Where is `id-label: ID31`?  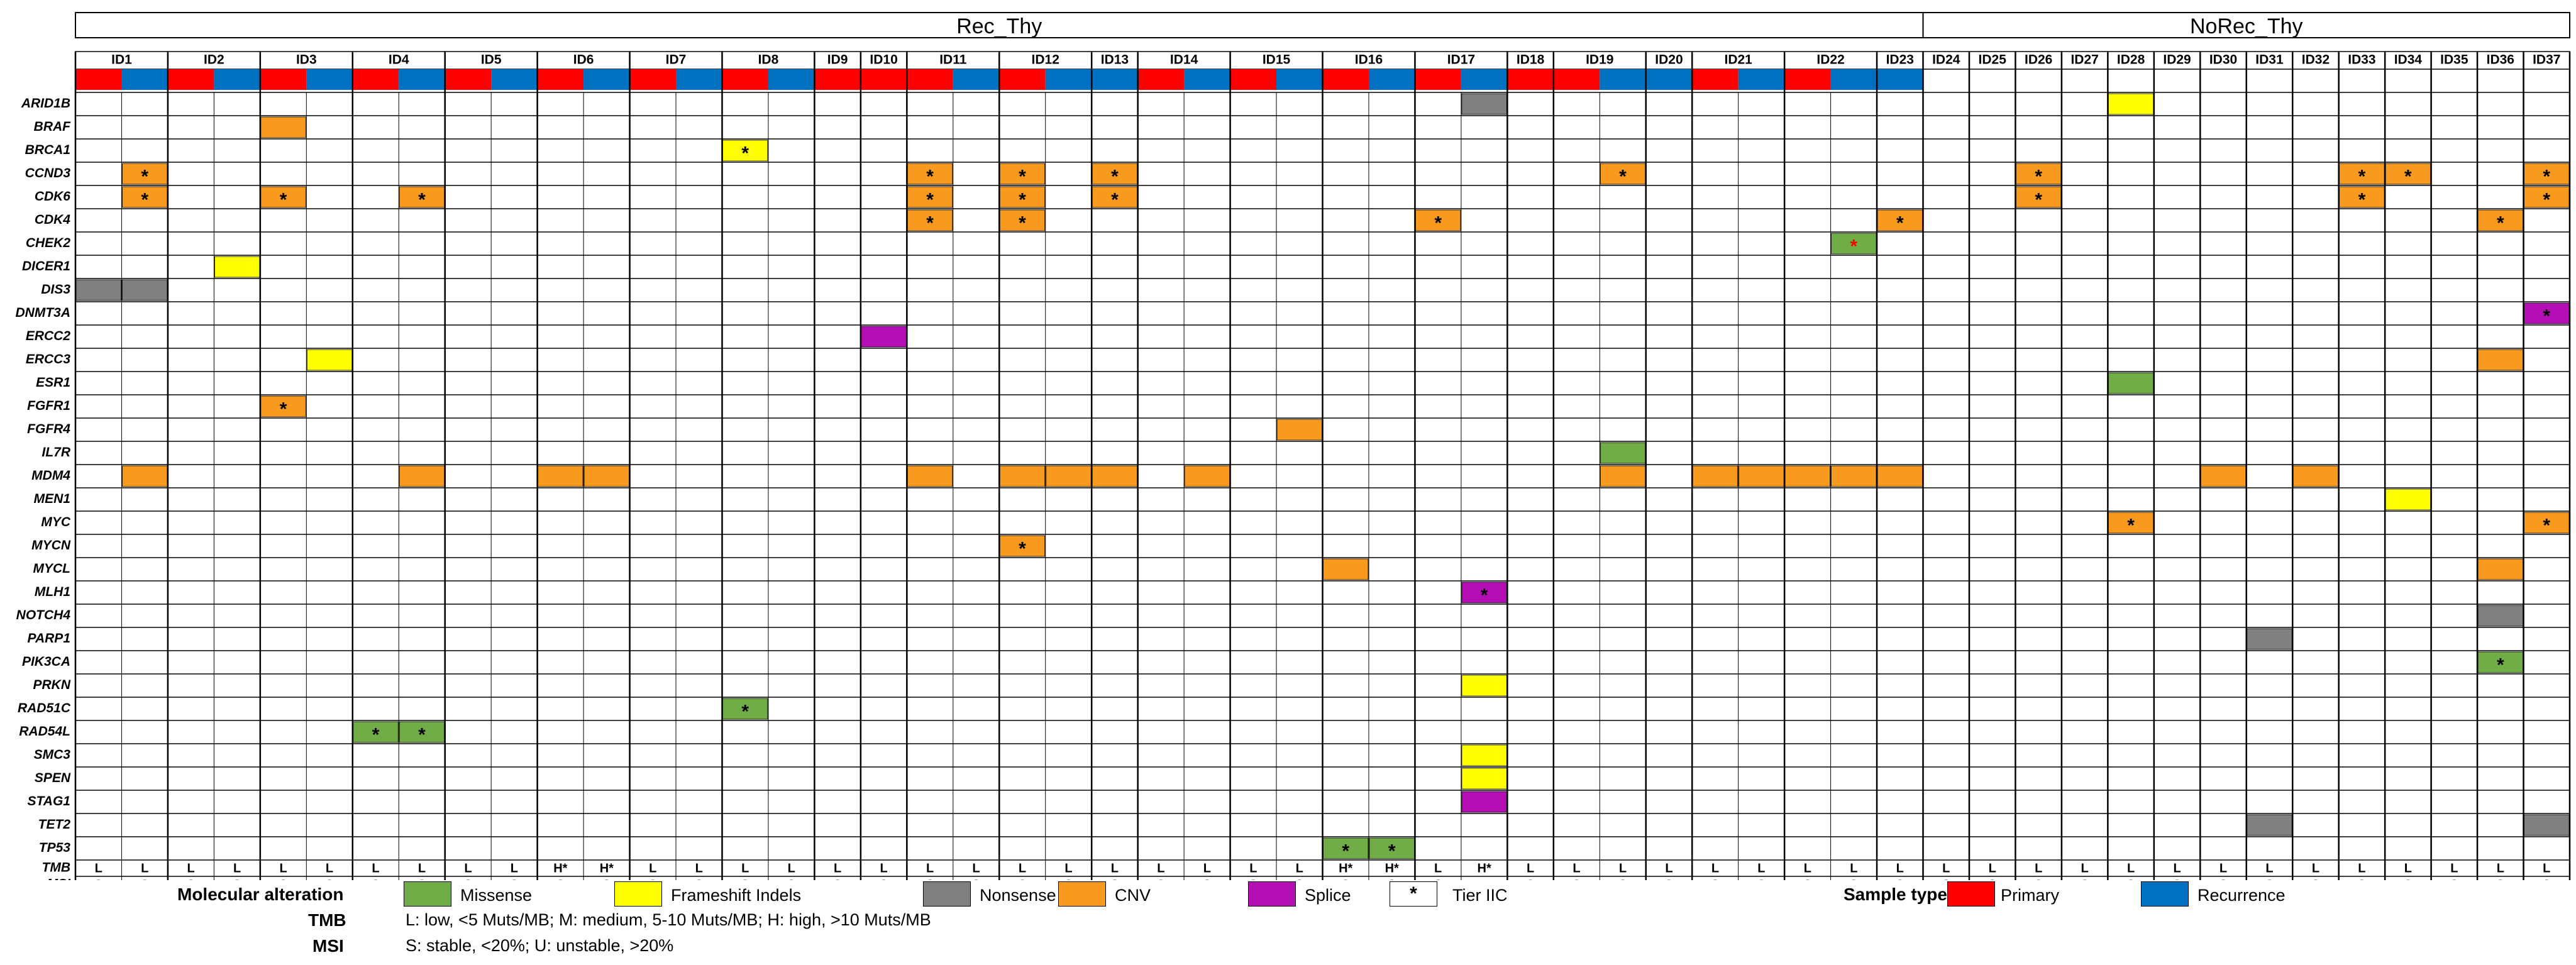
id-label: ID31 is located at coordinates (2269, 60).